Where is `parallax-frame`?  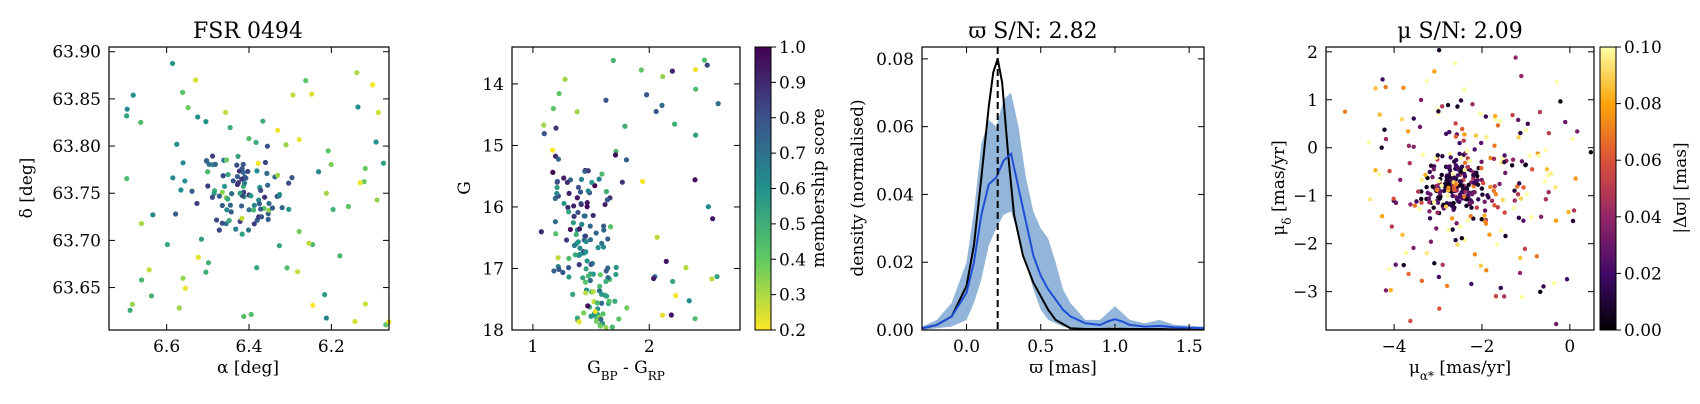 parallax-frame is located at coordinates (1063, 188).